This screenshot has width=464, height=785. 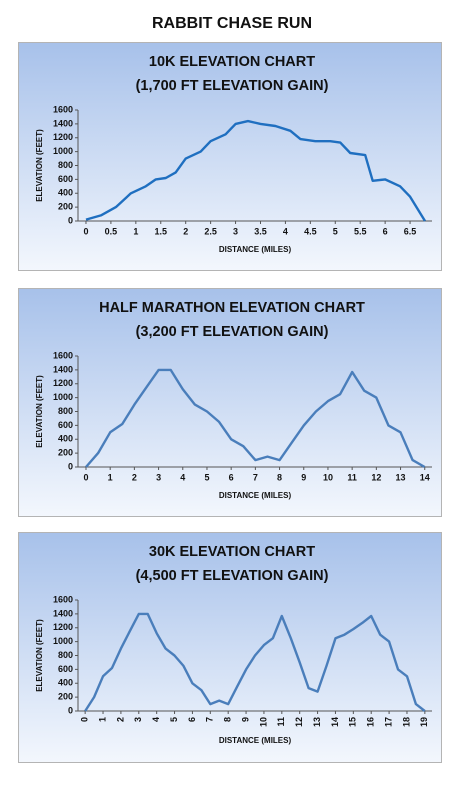 What do you see at coordinates (410, 231) in the screenshot?
I see `x-tick-label: 6.5` at bounding box center [410, 231].